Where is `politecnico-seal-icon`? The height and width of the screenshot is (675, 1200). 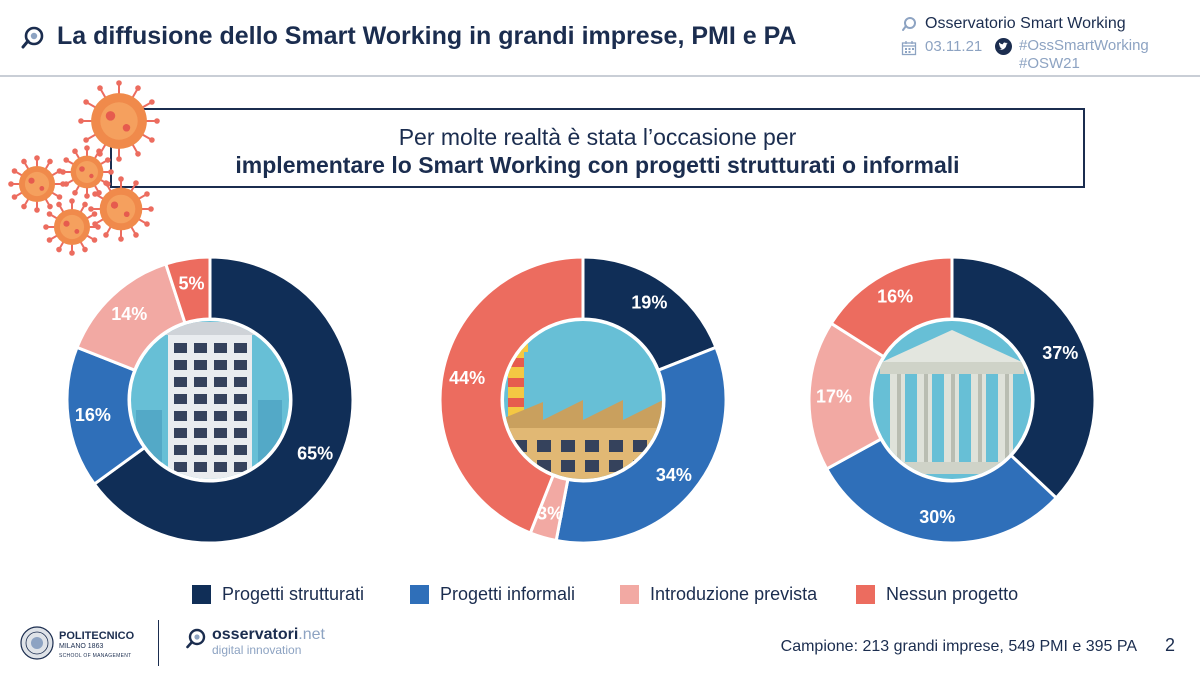 politecnico-seal-icon is located at coordinates (37, 643).